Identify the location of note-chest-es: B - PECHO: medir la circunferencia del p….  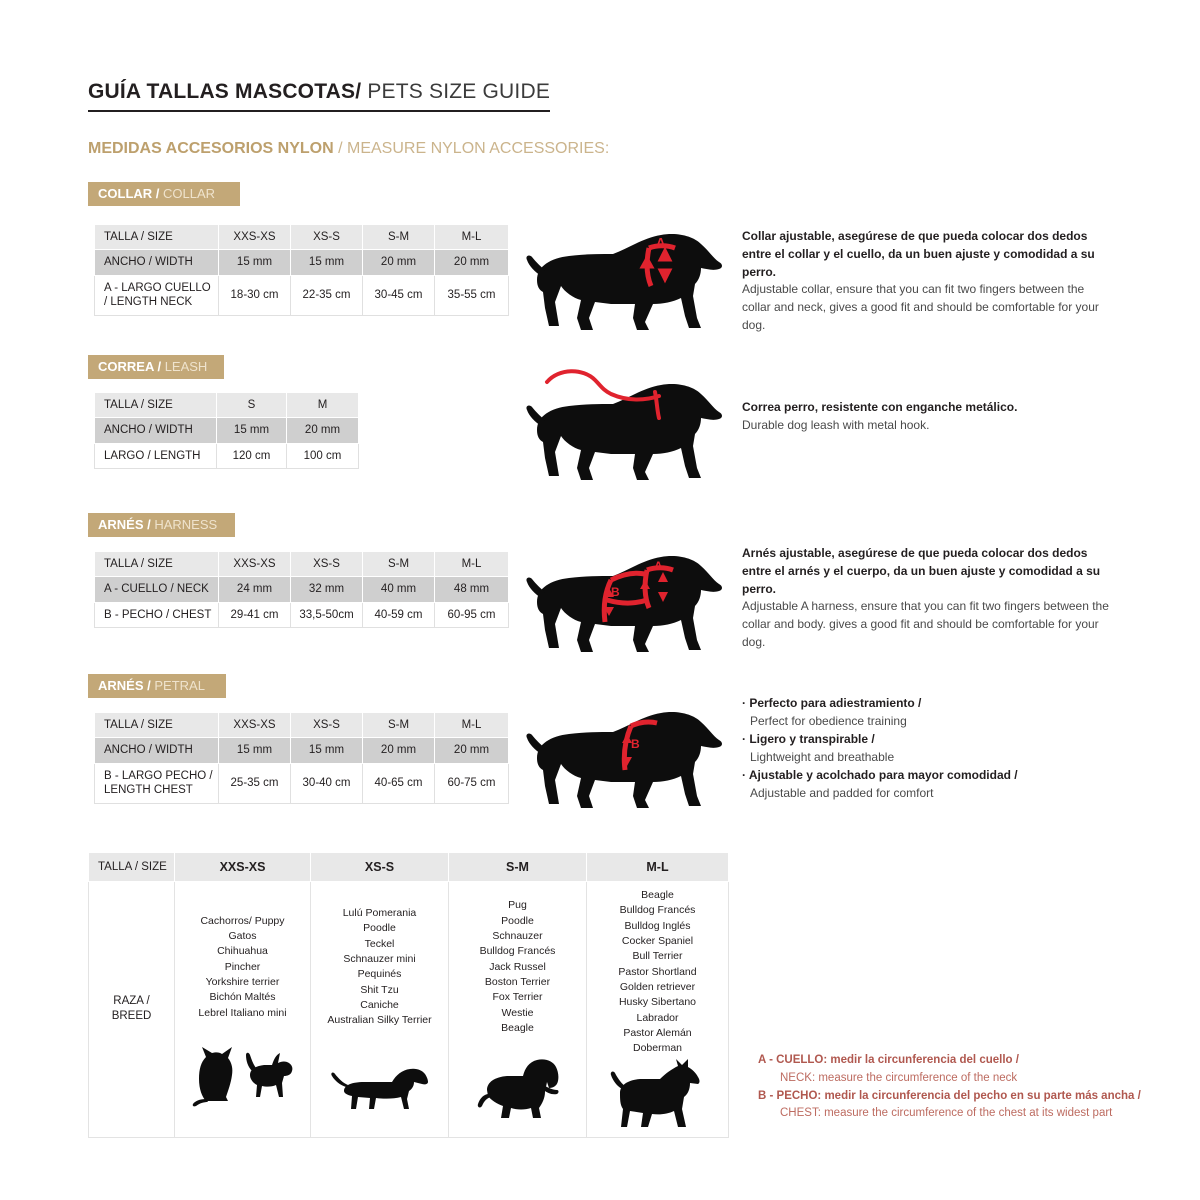
(949, 1095).